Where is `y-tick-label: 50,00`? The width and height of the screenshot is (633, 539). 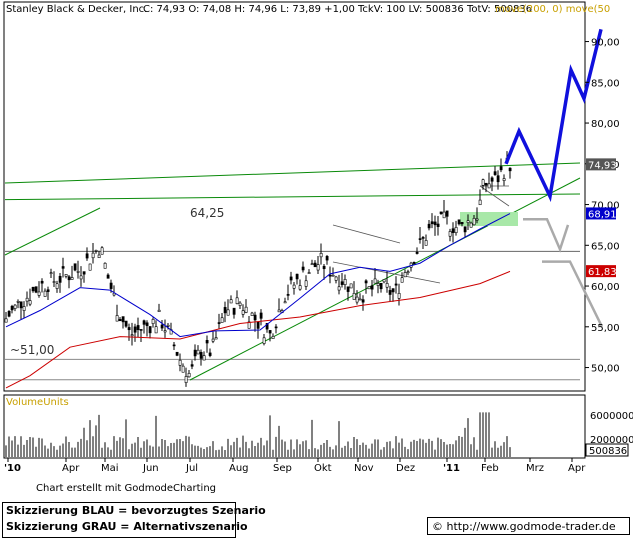
y-tick-label: 50,00 is located at coordinates (605, 369).